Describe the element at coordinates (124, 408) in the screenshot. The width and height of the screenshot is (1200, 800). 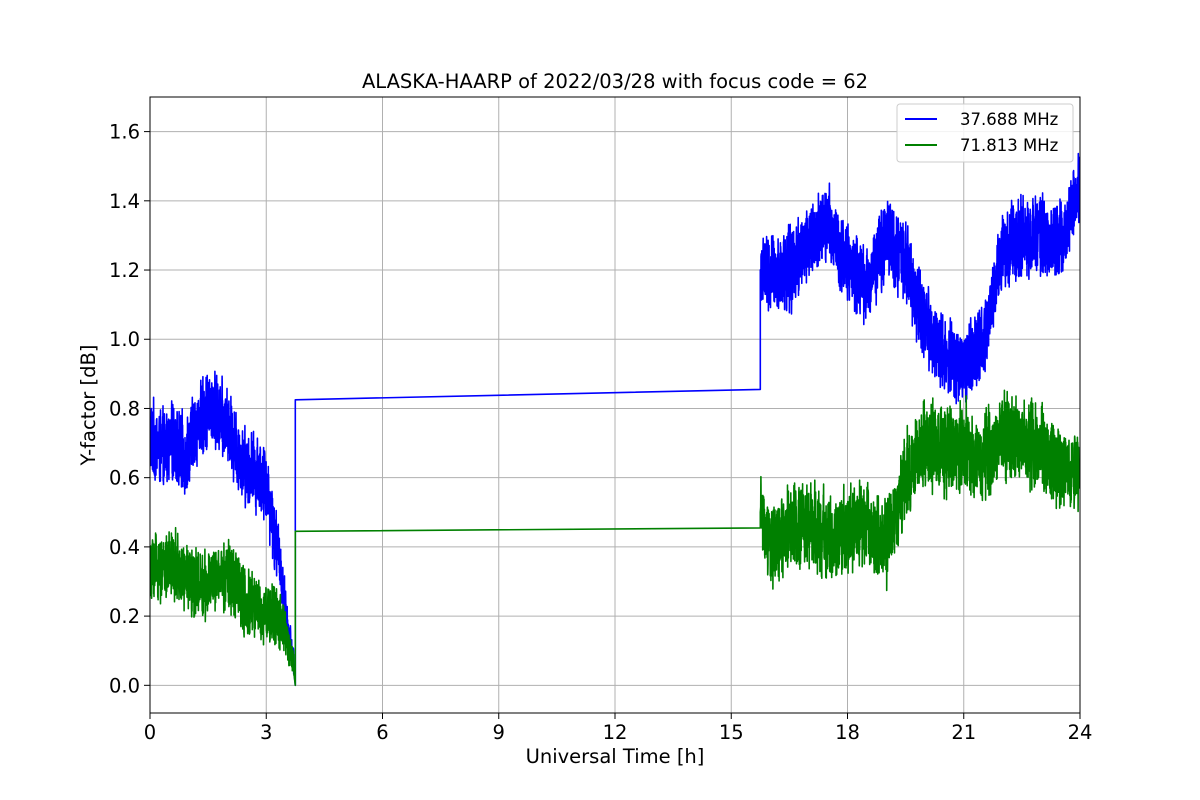
I see `y-tick-label-4: 0.8` at that location.